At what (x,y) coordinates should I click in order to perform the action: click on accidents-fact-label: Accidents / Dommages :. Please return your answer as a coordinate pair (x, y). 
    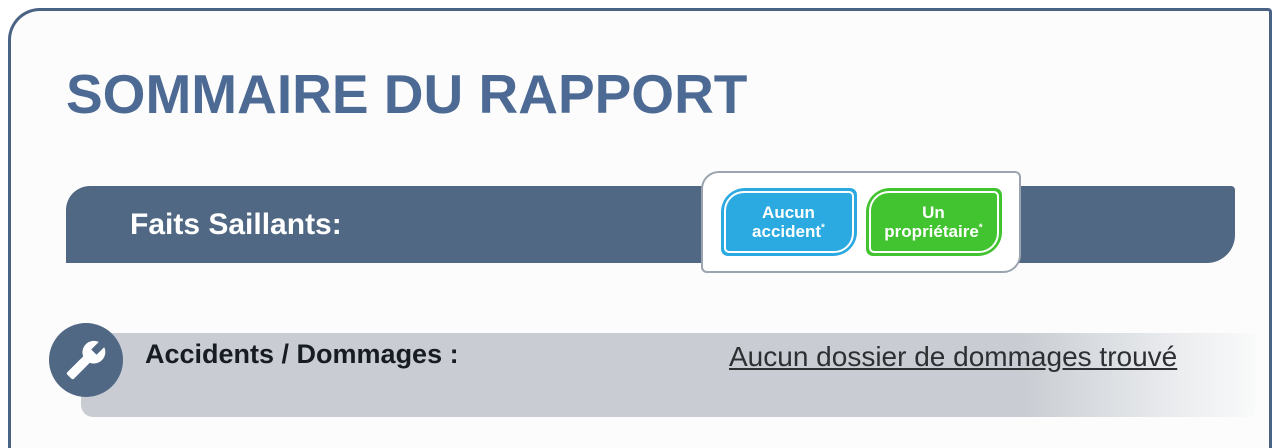
    Looking at the image, I should click on (302, 354).